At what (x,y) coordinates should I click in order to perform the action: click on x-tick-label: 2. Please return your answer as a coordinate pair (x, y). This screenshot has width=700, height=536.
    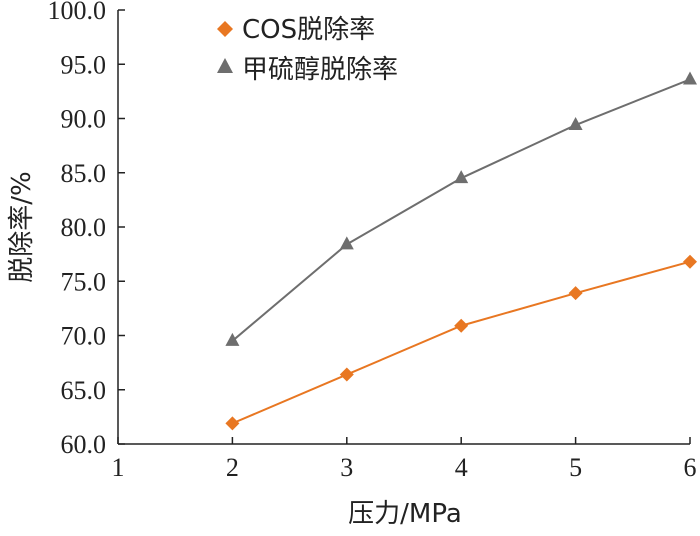
    Looking at the image, I should click on (232, 467).